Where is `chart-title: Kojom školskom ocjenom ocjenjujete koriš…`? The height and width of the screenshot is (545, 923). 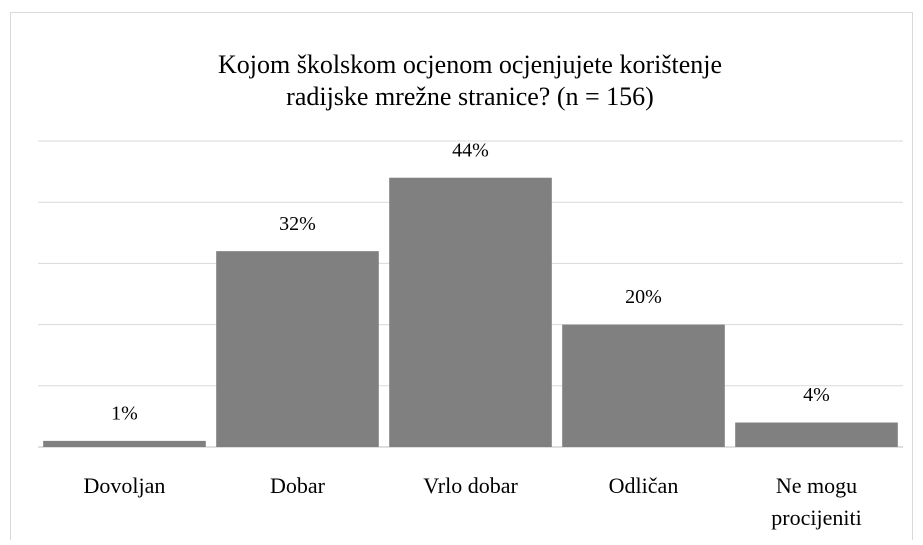 chart-title: Kojom školskom ocjenom ocjenjujete koriš… is located at coordinates (470, 64).